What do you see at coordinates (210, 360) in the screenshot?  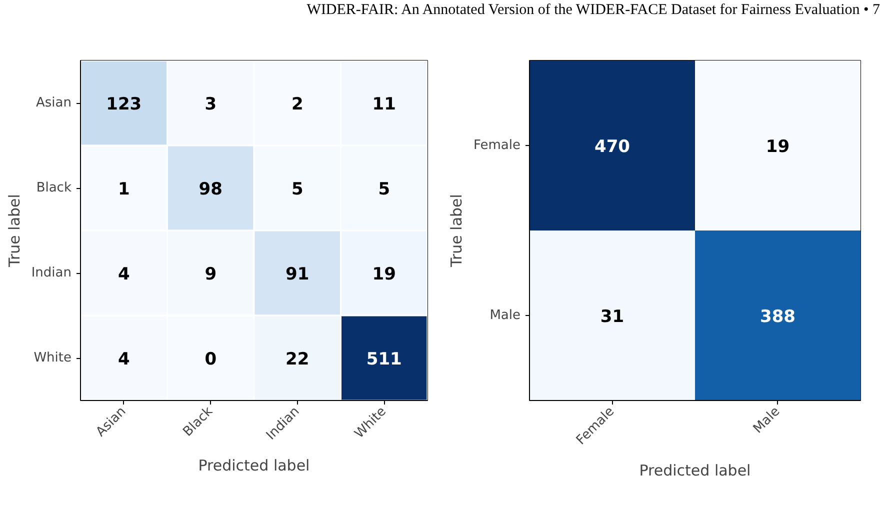 I see `data-label: 0` at bounding box center [210, 360].